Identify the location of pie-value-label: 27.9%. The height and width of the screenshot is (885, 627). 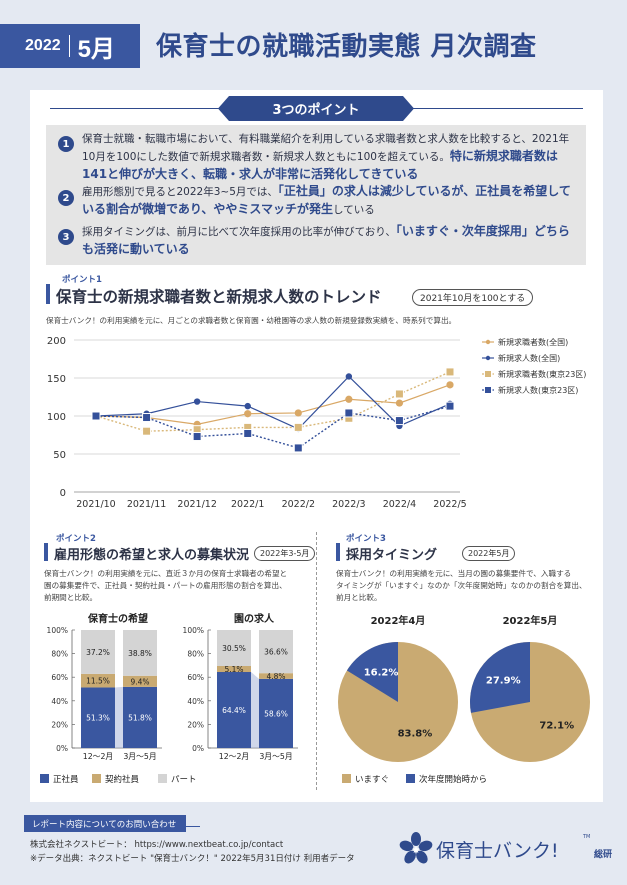
(503, 681).